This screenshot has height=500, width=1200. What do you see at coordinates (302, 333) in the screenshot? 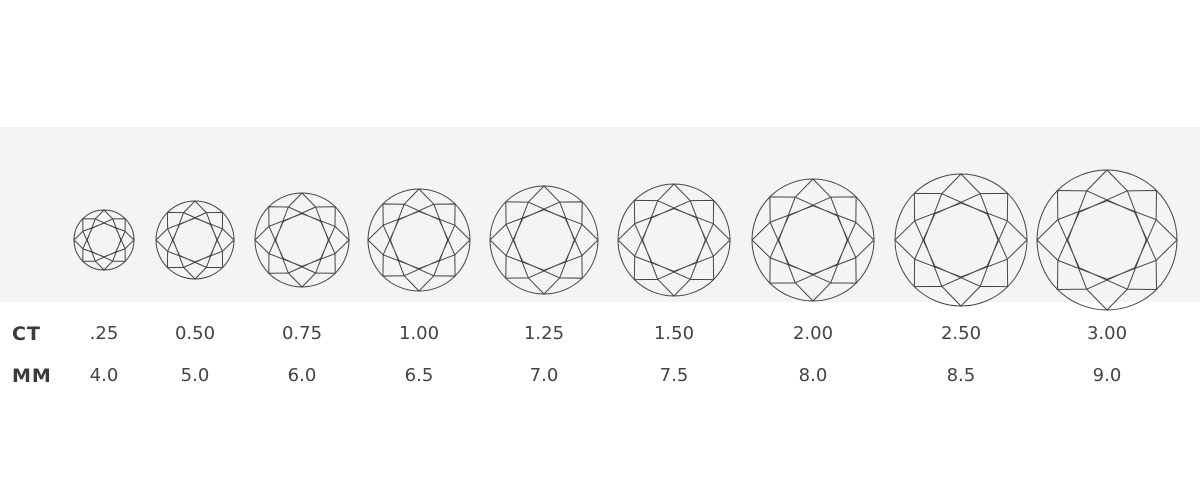
I see `ct-value: 0.75` at bounding box center [302, 333].